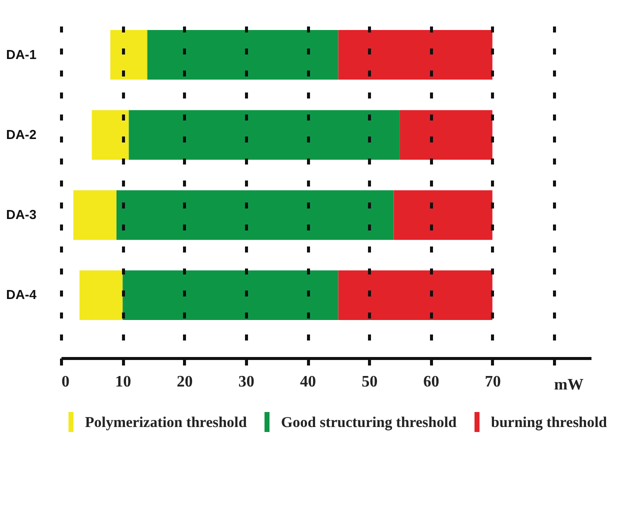  I want to click on legend-label: Good structuring threshold, so click(369, 423).